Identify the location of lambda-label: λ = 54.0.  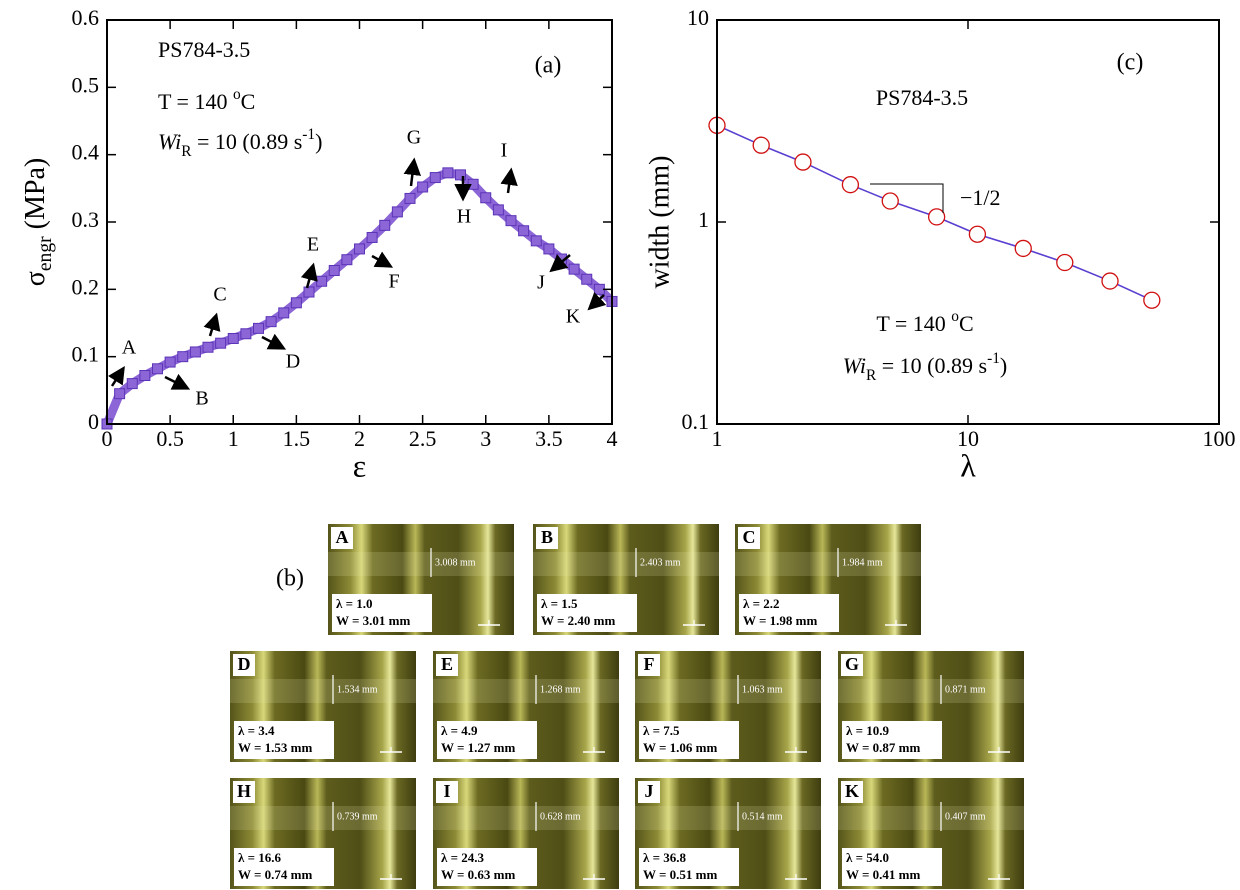
(867, 857).